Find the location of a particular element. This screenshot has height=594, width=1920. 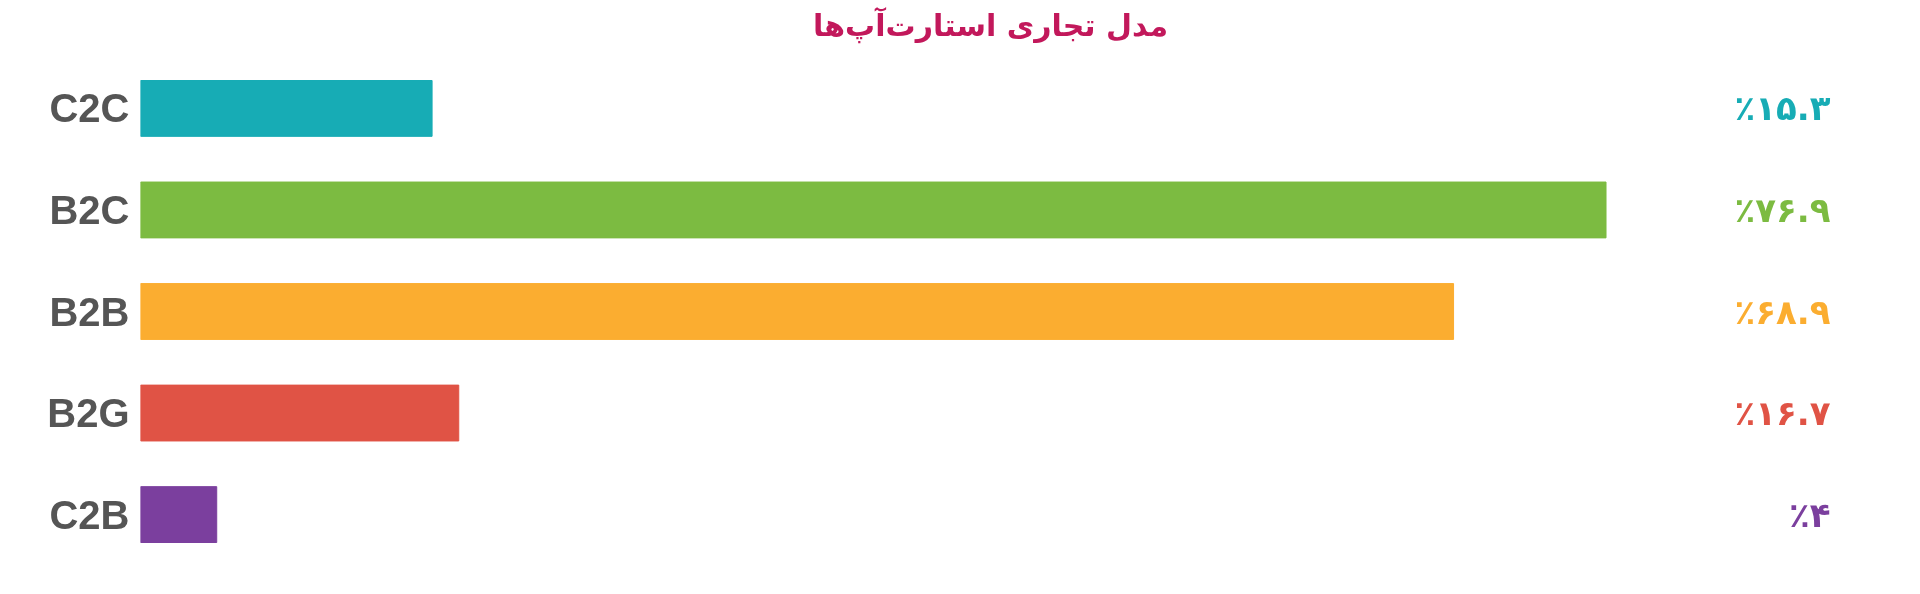

data-label: ٪۴ is located at coordinates (1810, 514).